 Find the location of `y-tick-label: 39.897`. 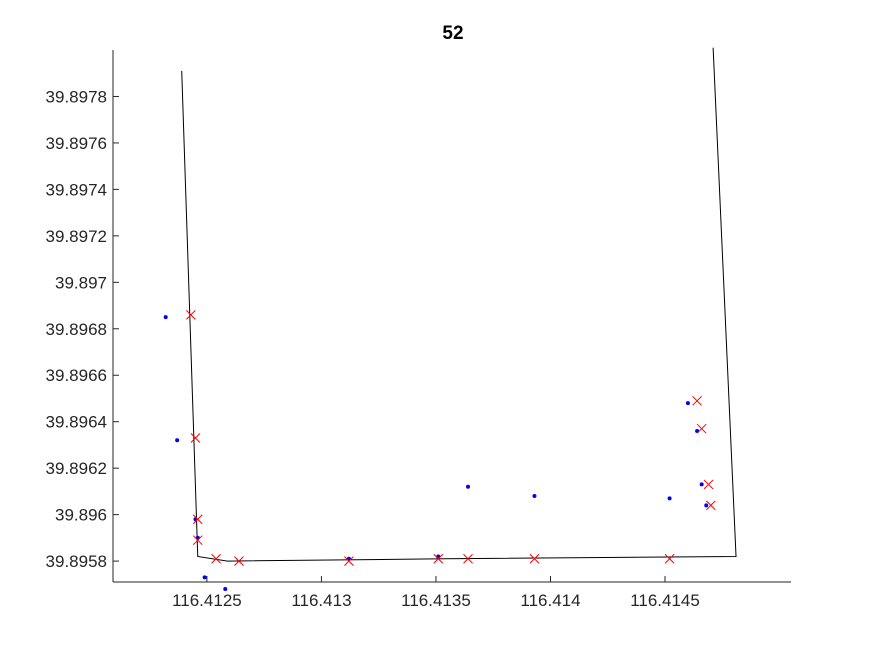

y-tick-label: 39.897 is located at coordinates (81, 282).